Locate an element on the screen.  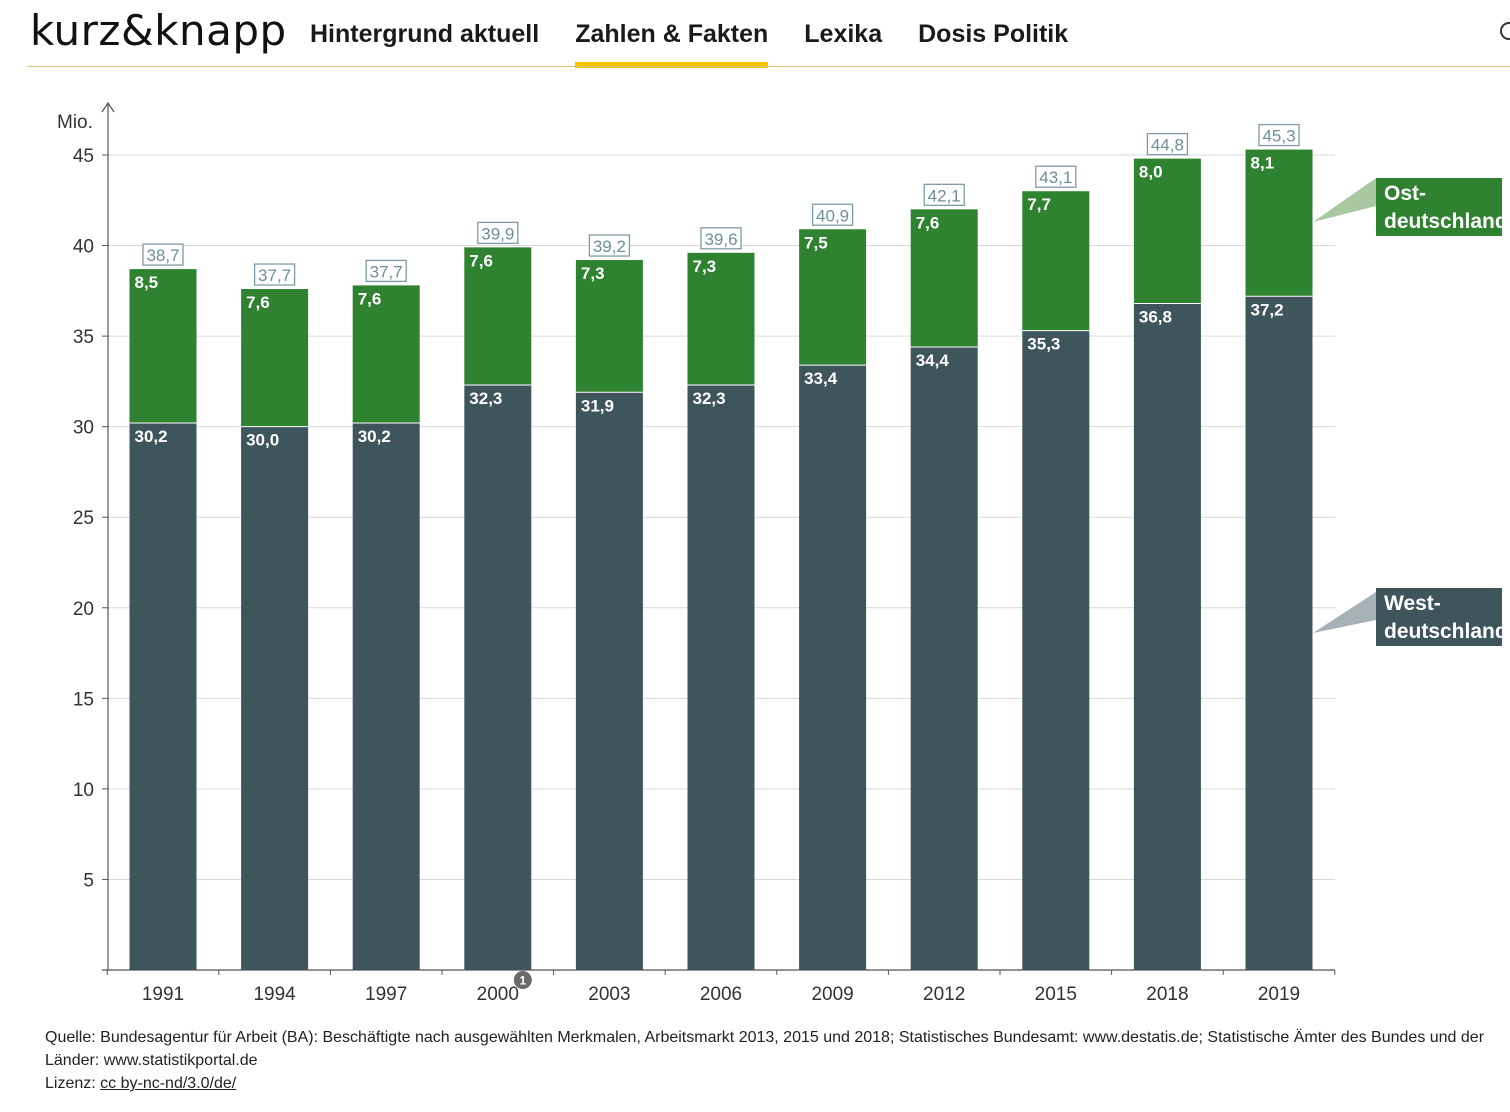
total-box-1994 is located at coordinates (274, 274).